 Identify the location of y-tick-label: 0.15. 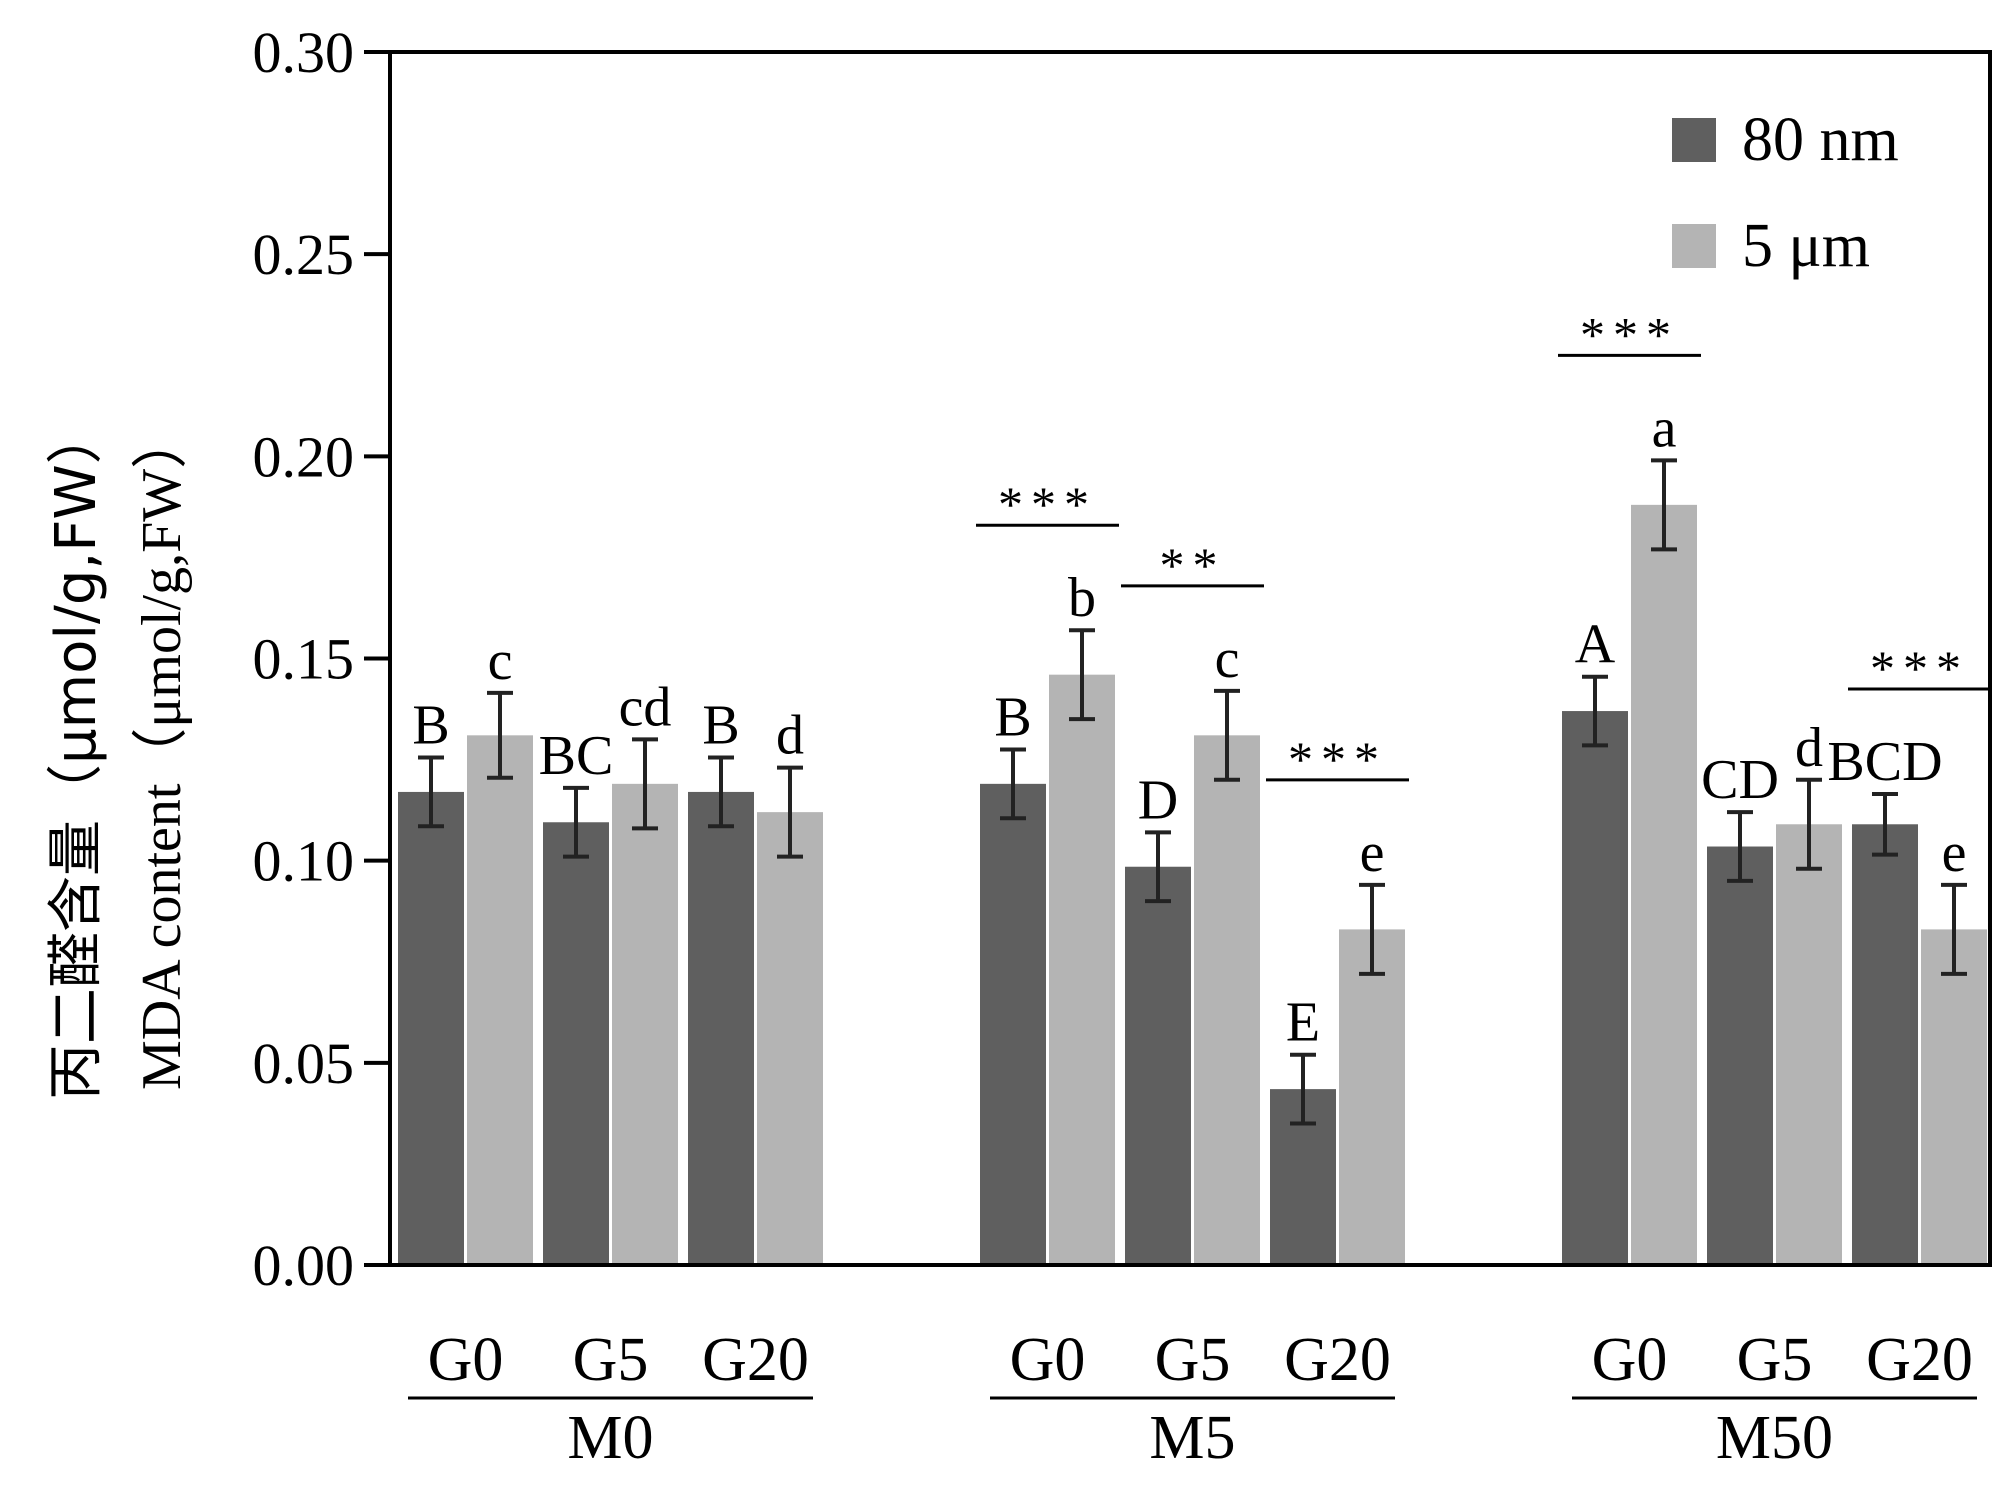
(304, 659).